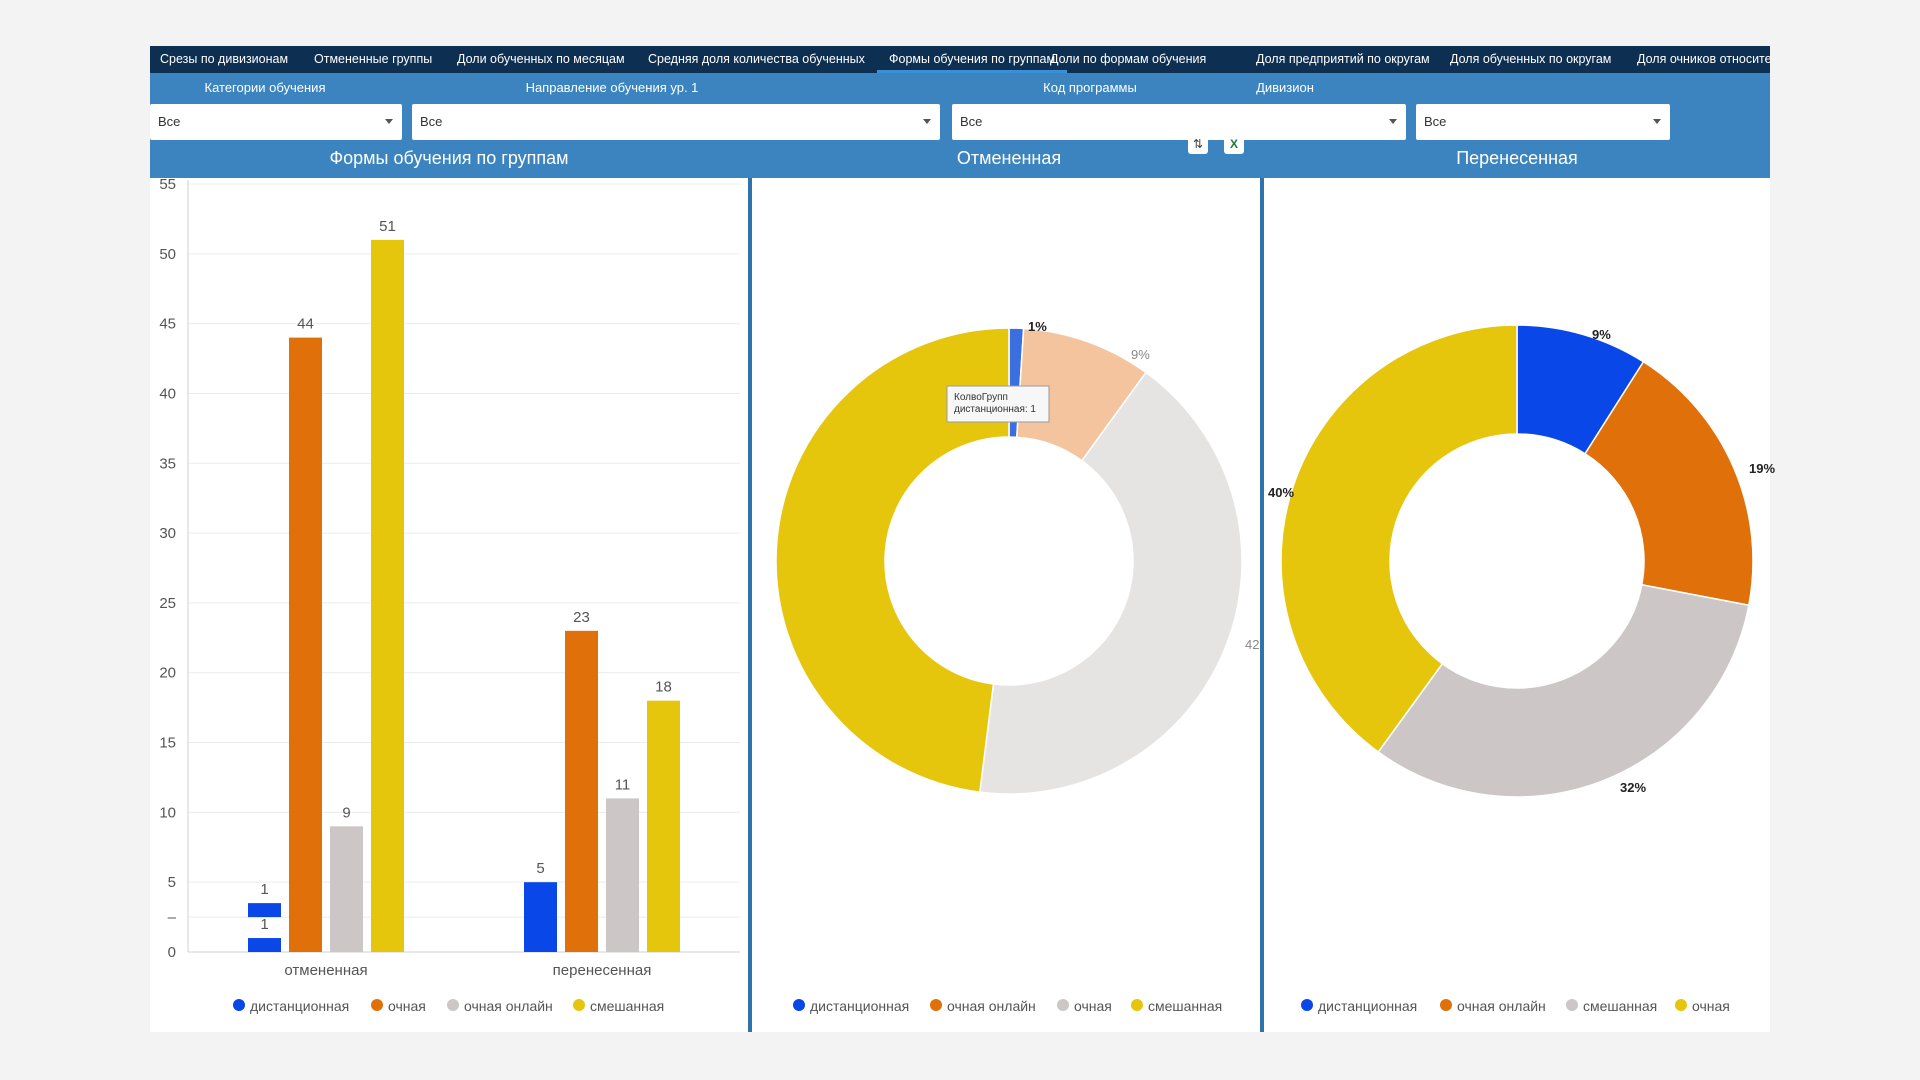 This screenshot has width=1920, height=1080. What do you see at coordinates (167, 673) in the screenshot?
I see `y-tick-label: 20` at bounding box center [167, 673].